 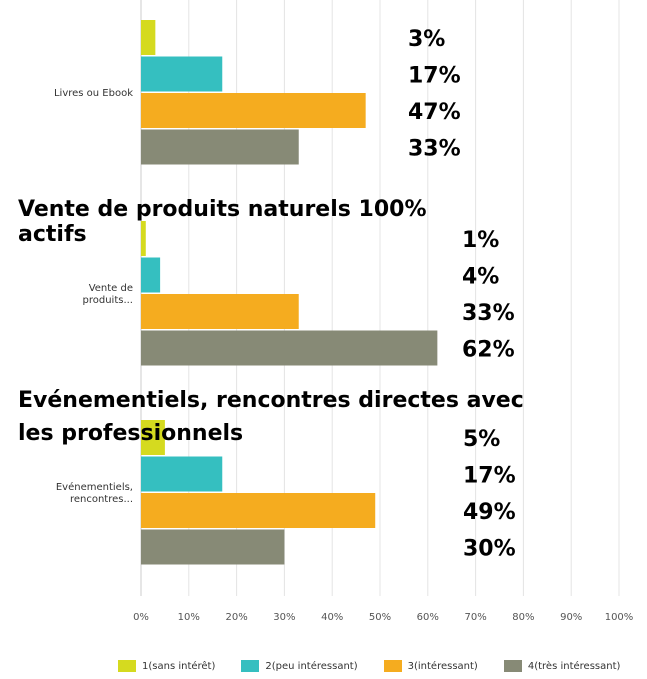 What do you see at coordinates (619, 617) in the screenshot?
I see `tick-label: 100%` at bounding box center [619, 617].